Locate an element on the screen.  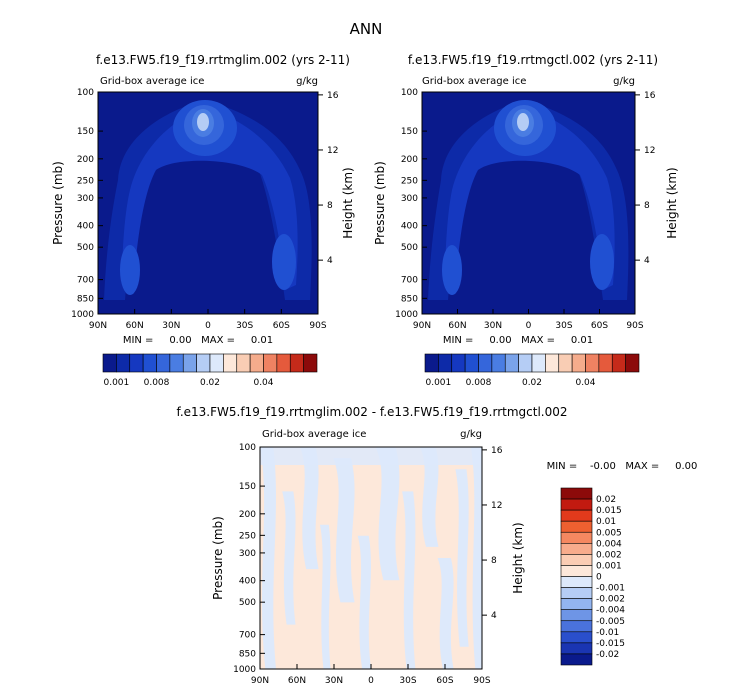
field-band-left is located at coordinates (130, 270).